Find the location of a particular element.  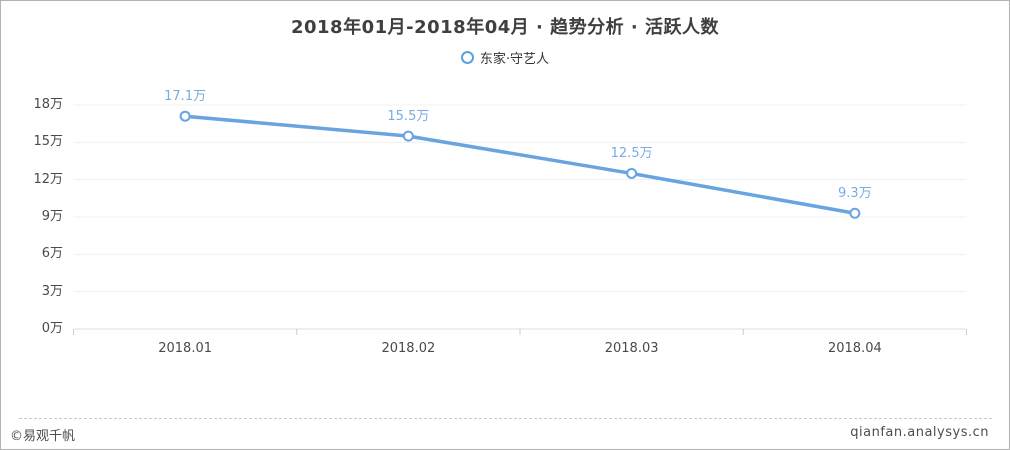

x-axis-category-label: 2018.02 is located at coordinates (408, 348).